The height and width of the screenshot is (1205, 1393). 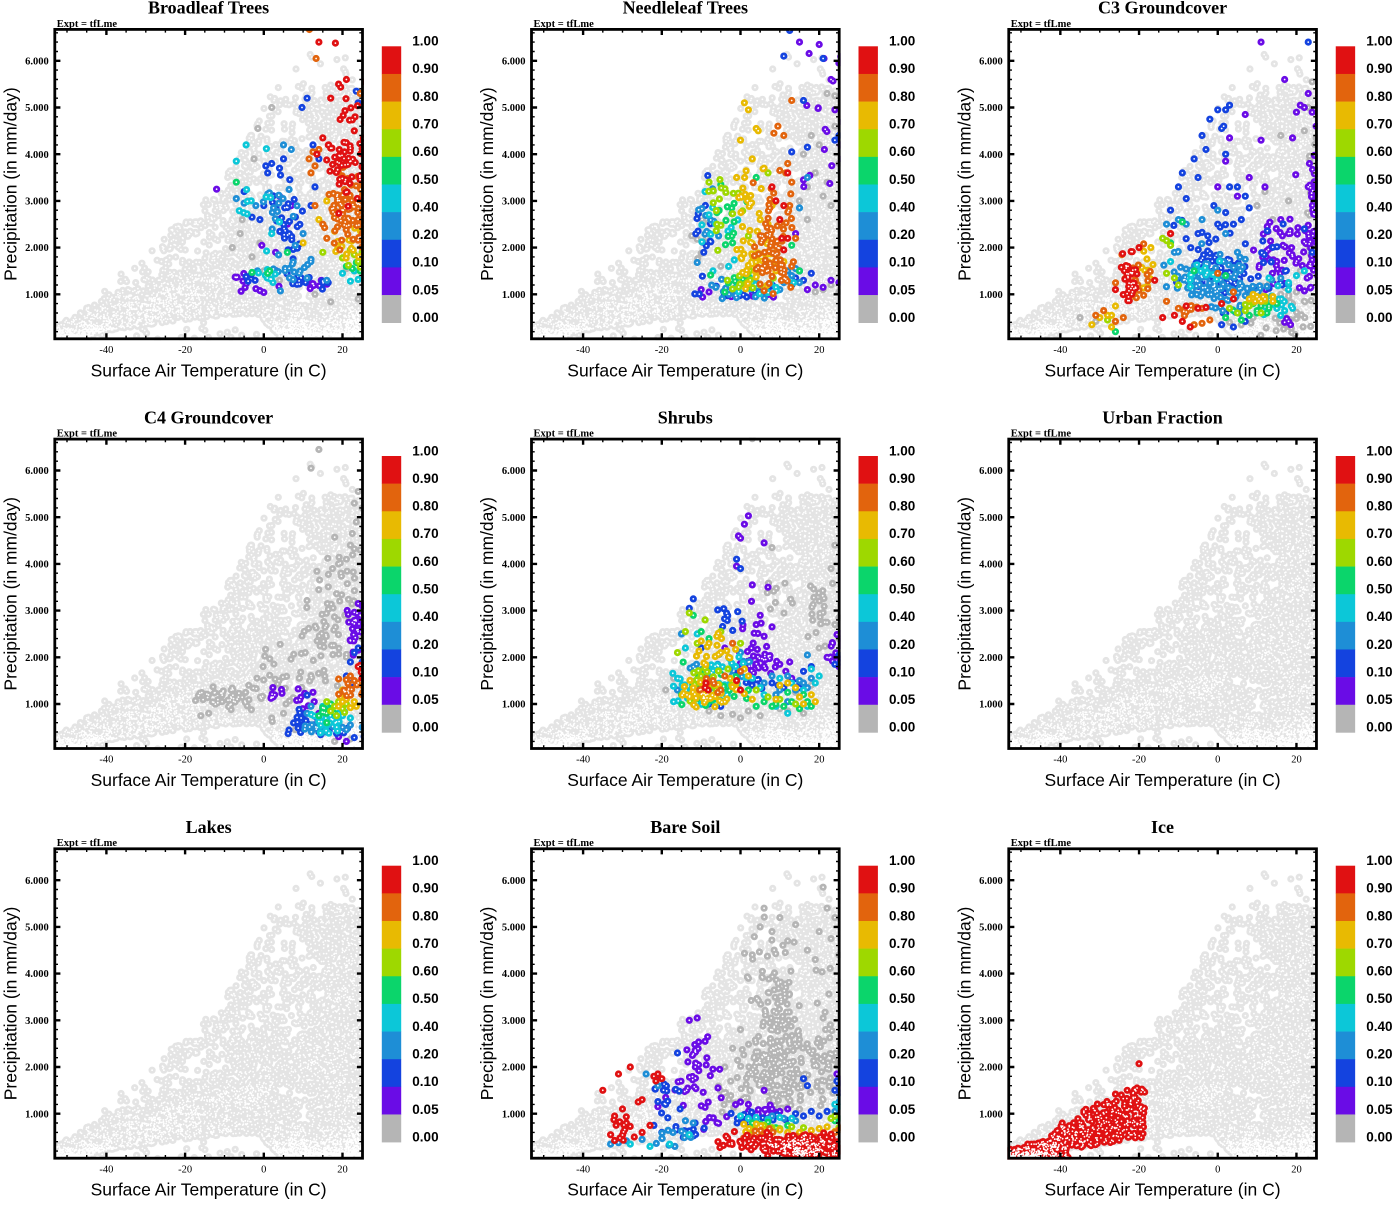 What do you see at coordinates (685, 9) in the screenshot?
I see `svg-text: Needleleaf Trees` at bounding box center [685, 9].